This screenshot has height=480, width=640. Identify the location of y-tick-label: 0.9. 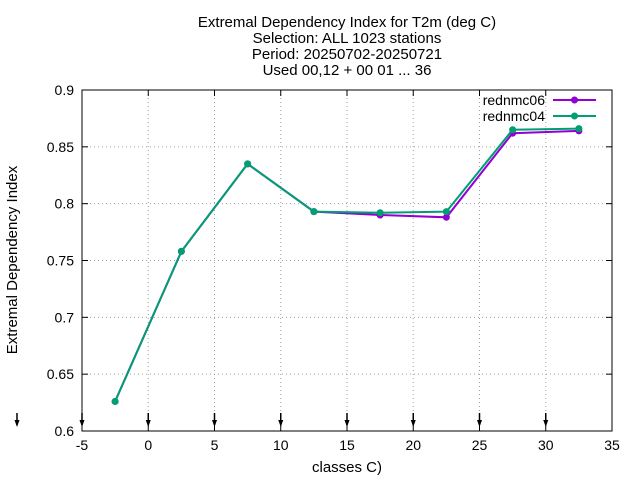
(65, 90).